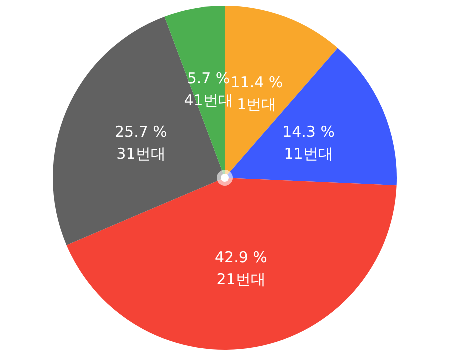 The width and height of the screenshot is (450, 356). Describe the element at coordinates (141, 132) in the screenshot. I see `data-label: 25.7 %` at that location.